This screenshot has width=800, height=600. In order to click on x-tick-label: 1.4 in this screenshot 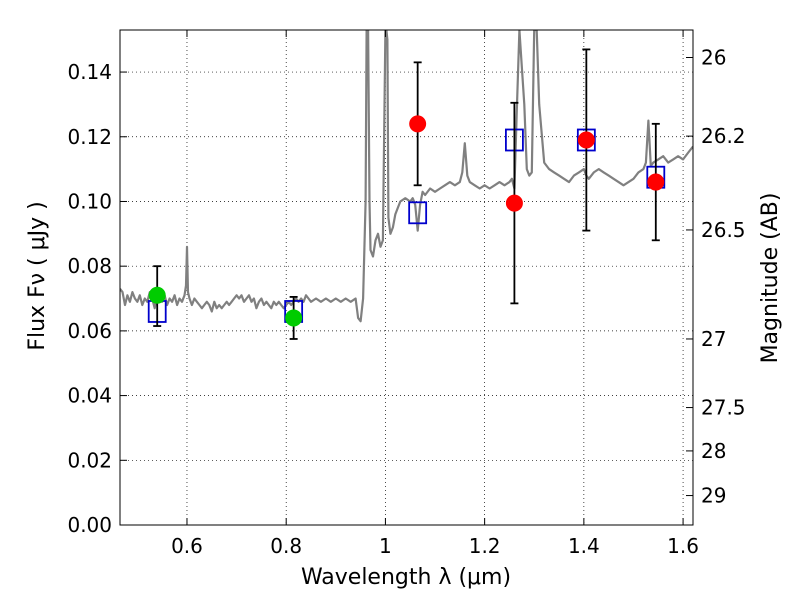, I will do `click(584, 546)`.